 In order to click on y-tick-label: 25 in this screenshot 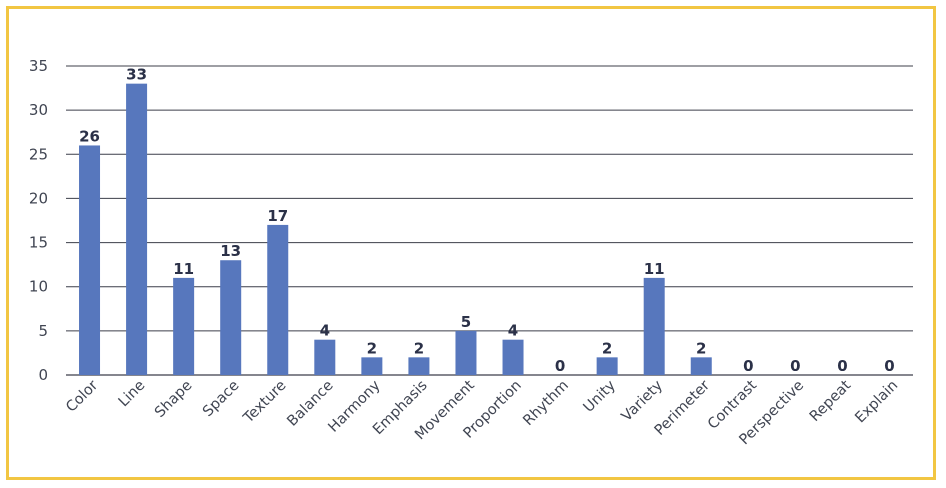, I will do `click(38, 154)`.